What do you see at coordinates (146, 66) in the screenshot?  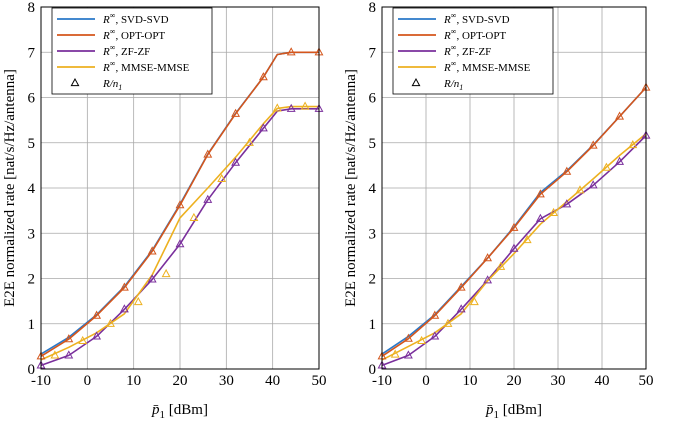 I see `chart-1-legend-label: R∞, MMSE-MMSE` at bounding box center [146, 66].